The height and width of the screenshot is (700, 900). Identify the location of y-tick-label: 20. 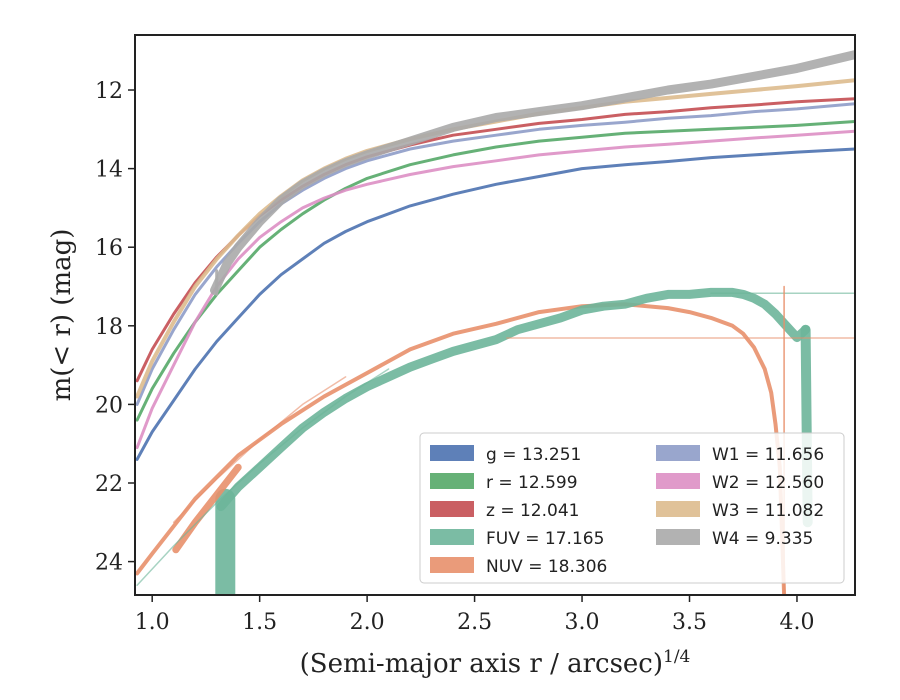
(109, 405).